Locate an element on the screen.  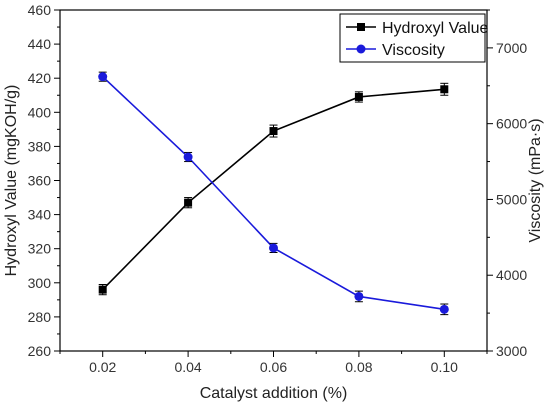
x-tick-label: 0.06 is located at coordinates (273, 367).